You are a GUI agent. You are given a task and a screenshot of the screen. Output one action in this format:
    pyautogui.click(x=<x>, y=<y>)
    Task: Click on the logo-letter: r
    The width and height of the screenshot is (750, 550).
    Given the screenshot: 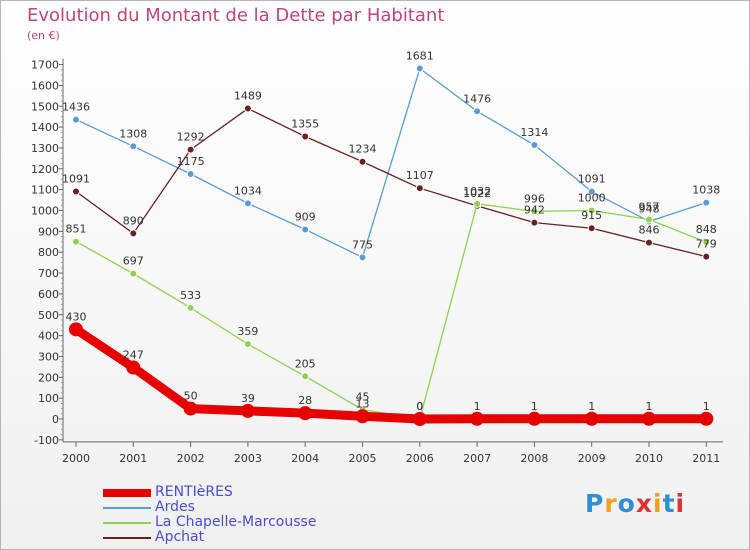 What is the action you would take?
    pyautogui.click(x=611, y=503)
    